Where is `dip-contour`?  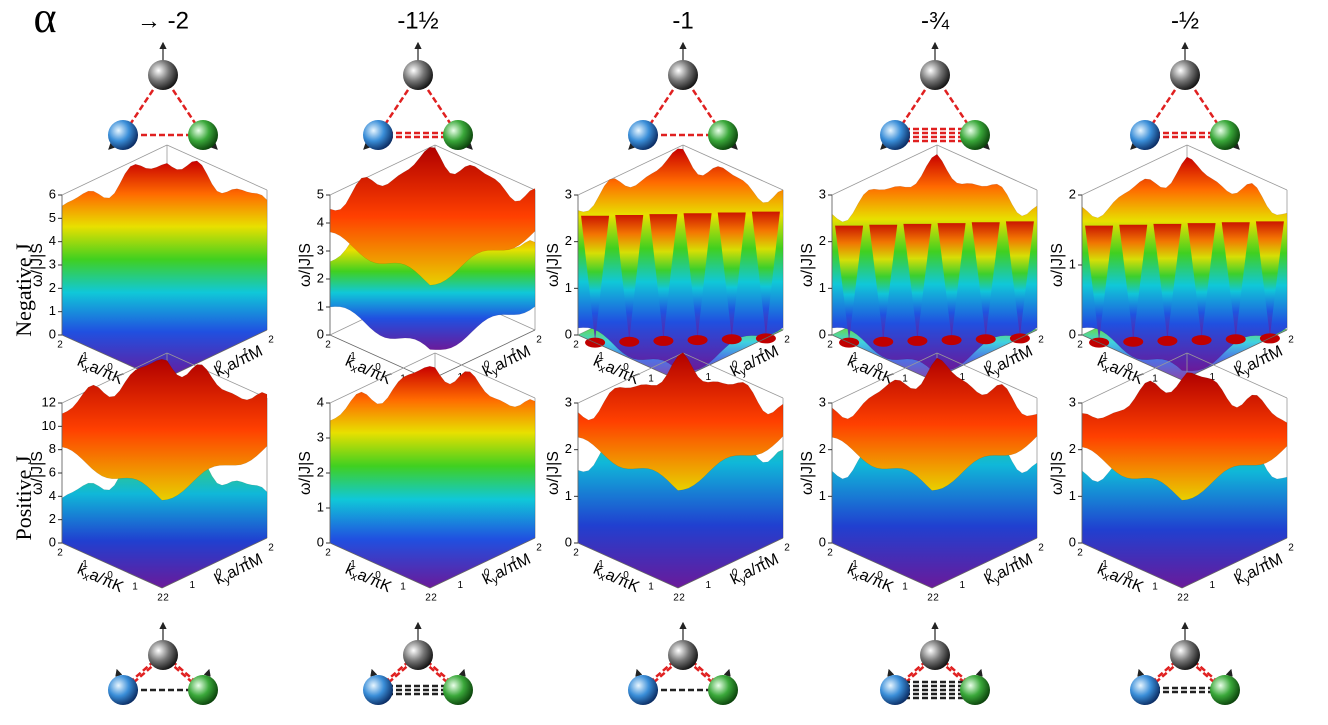 dip-contour is located at coordinates (1133, 341).